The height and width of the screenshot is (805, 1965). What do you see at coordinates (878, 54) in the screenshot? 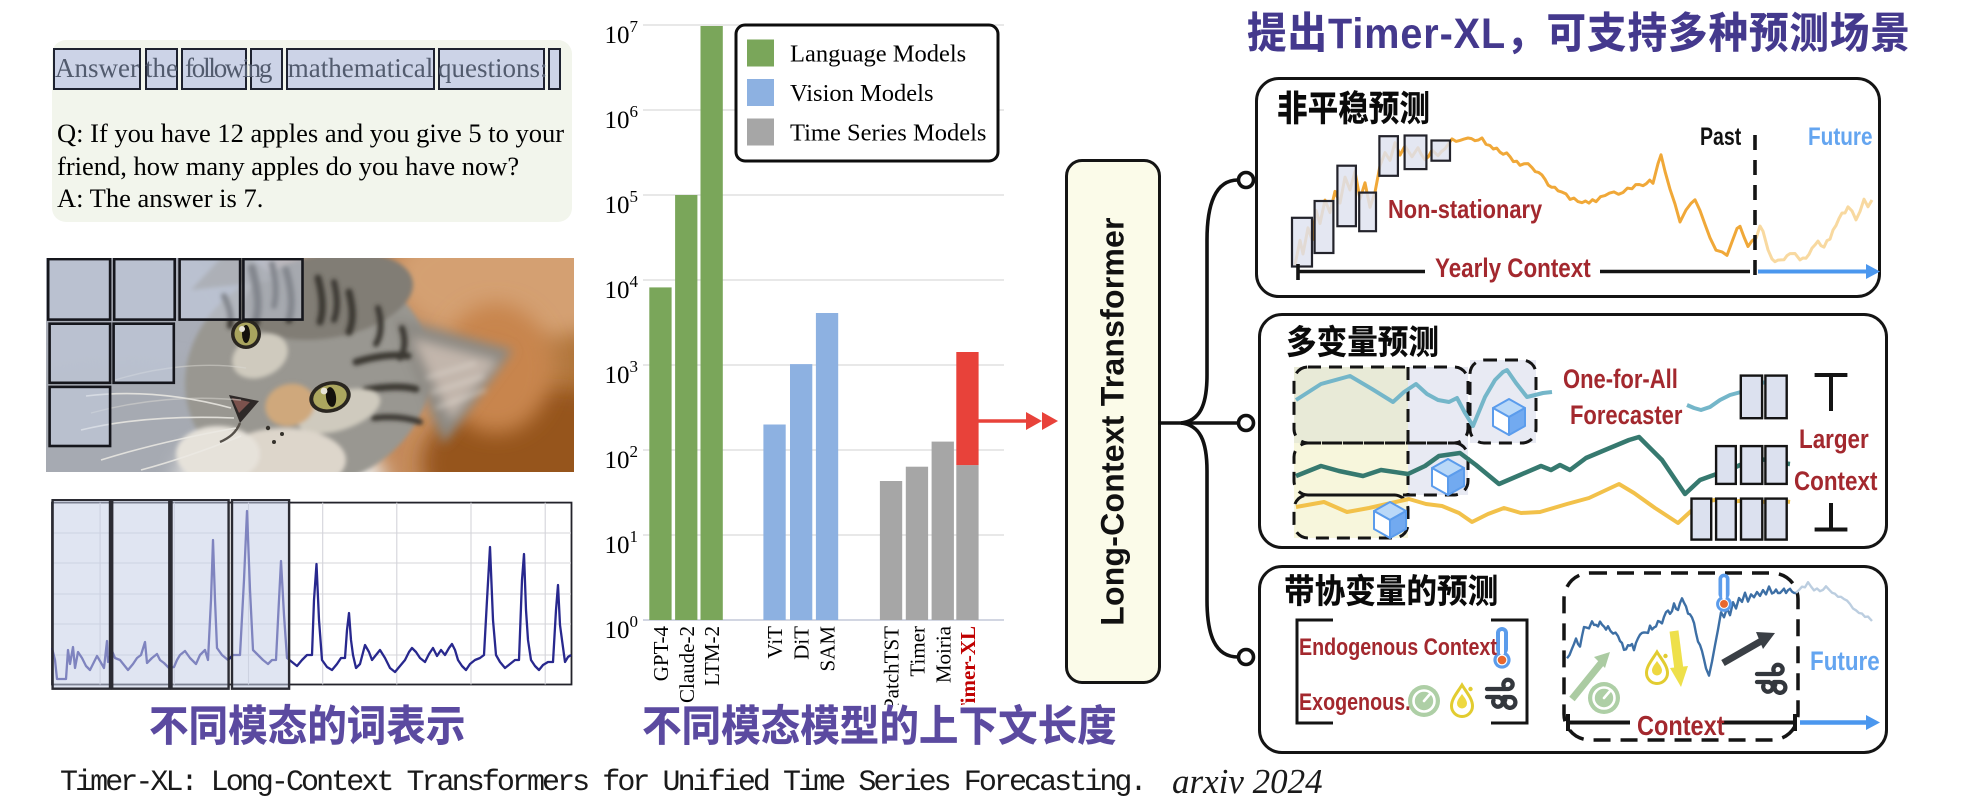
I see `svg-text: Language Models` at bounding box center [878, 54].